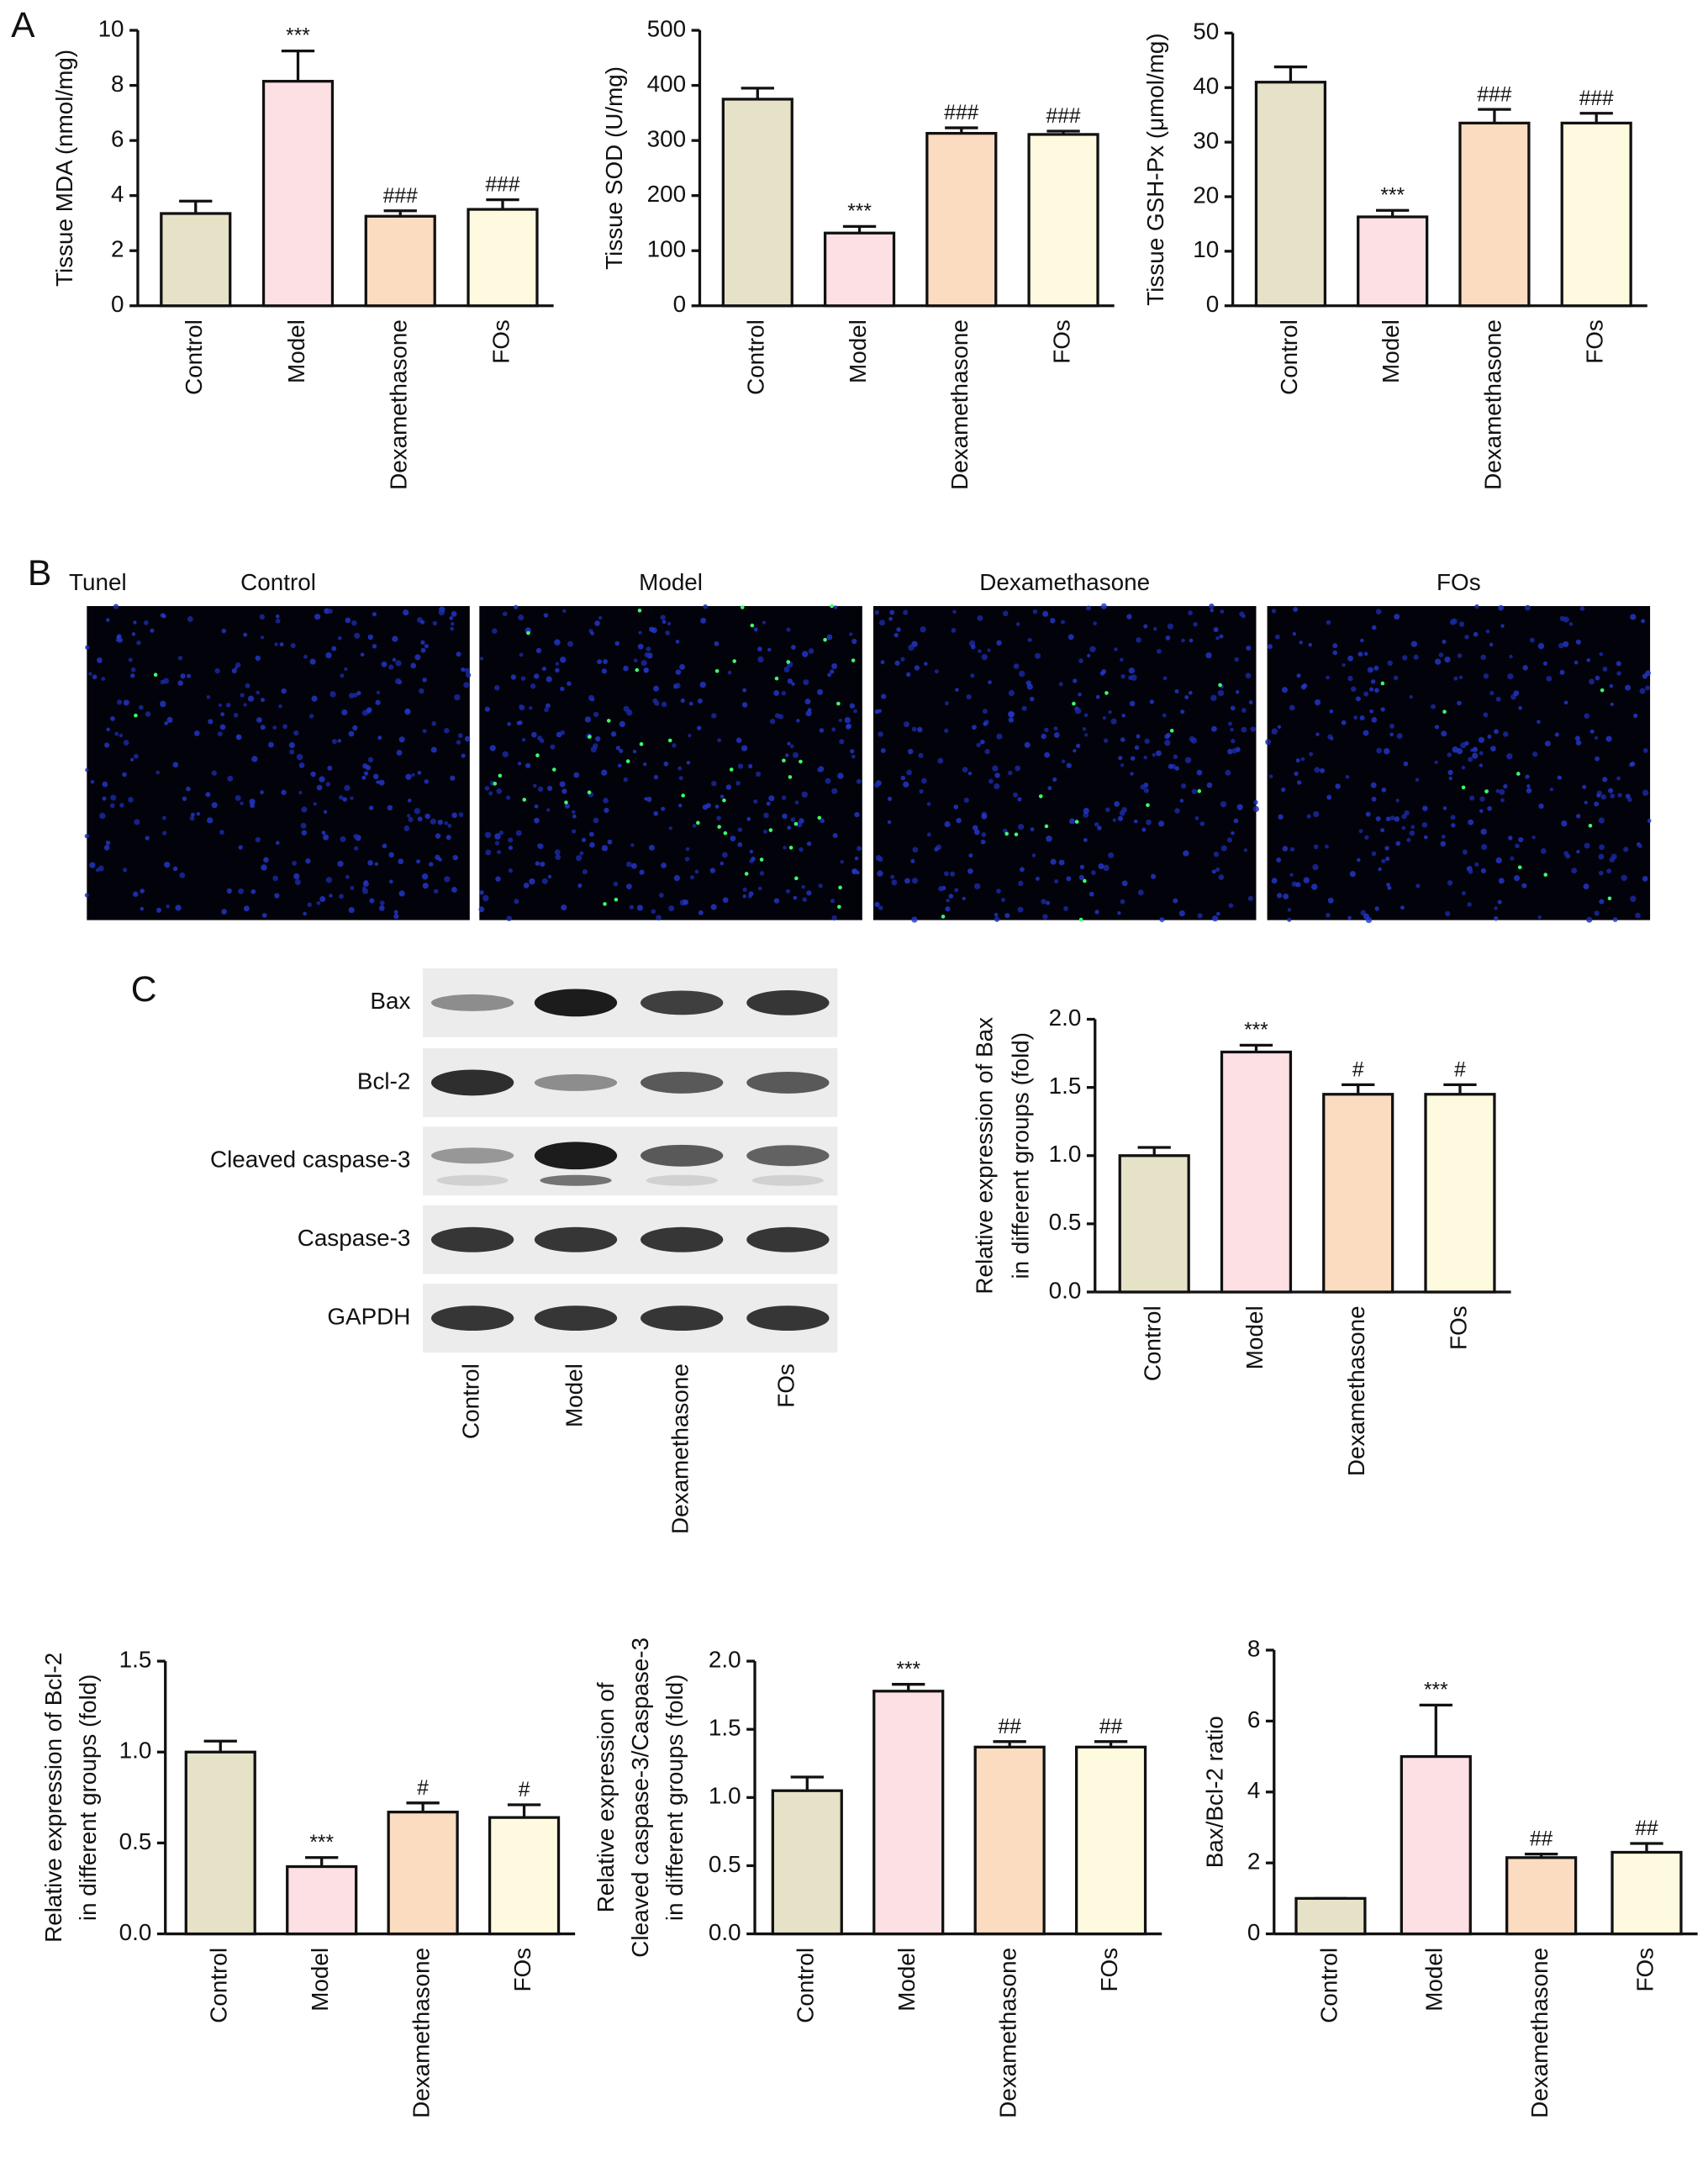 The image size is (1708, 2157). What do you see at coordinates (135, 1659) in the screenshot?
I see `y-tick-label: 1.5` at bounding box center [135, 1659].